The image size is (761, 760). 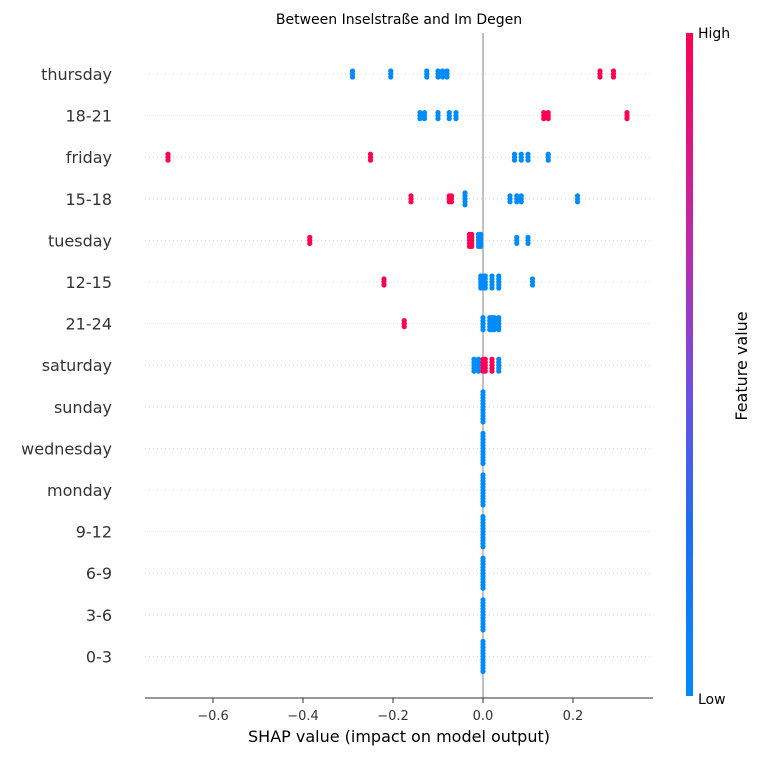 I want to click on x-tick-label: −0.6, so click(x=213, y=716).